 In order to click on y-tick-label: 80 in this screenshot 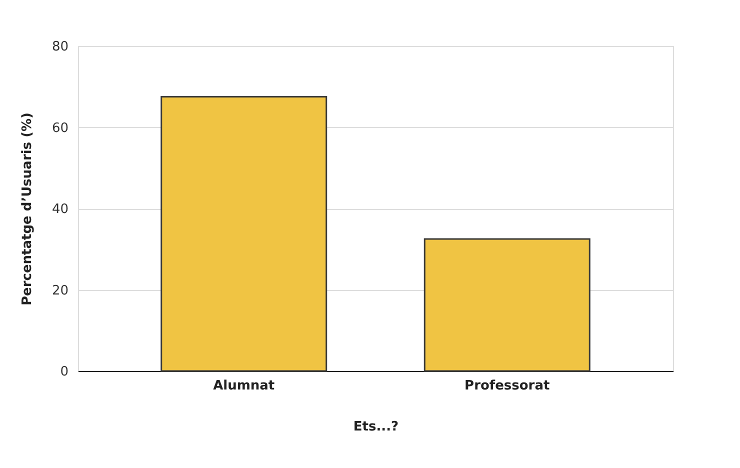, I will do `click(60, 47)`.